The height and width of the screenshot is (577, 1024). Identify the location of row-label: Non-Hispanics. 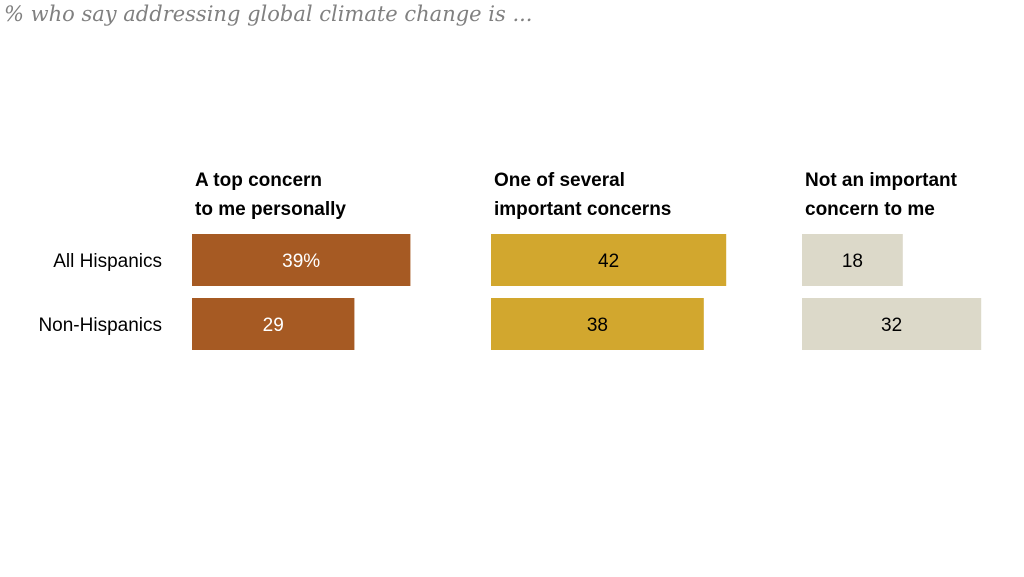
(100, 325).